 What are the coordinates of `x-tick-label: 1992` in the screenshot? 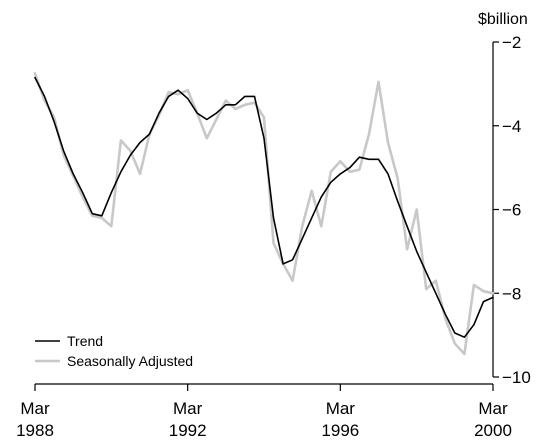 It's located at (188, 430).